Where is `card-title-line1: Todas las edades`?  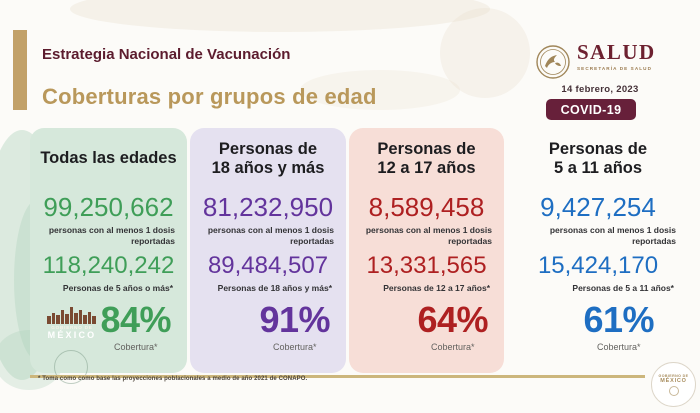
card-title-line1: Todas las edades is located at coordinates (108, 158).